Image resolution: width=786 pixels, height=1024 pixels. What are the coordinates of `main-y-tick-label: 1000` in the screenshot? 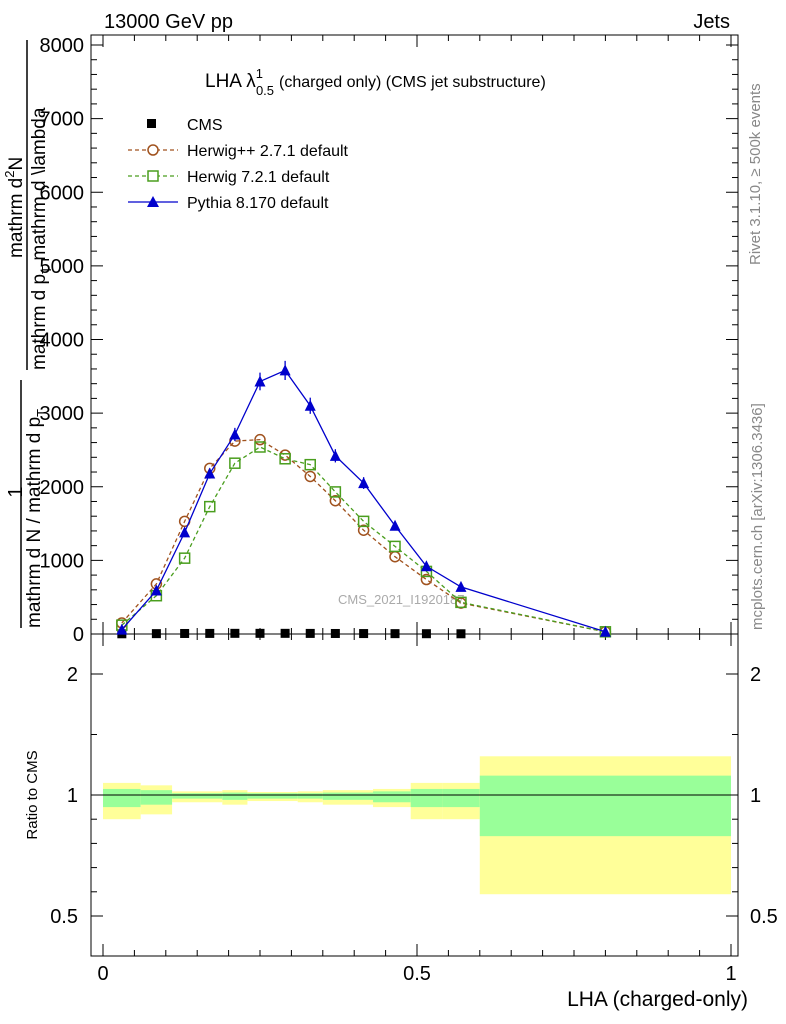 It's located at (62, 561).